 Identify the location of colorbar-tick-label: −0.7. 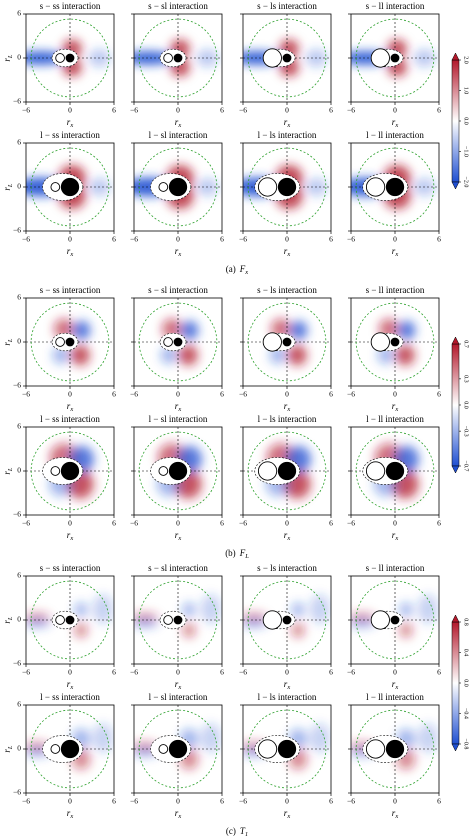
(466, 466).